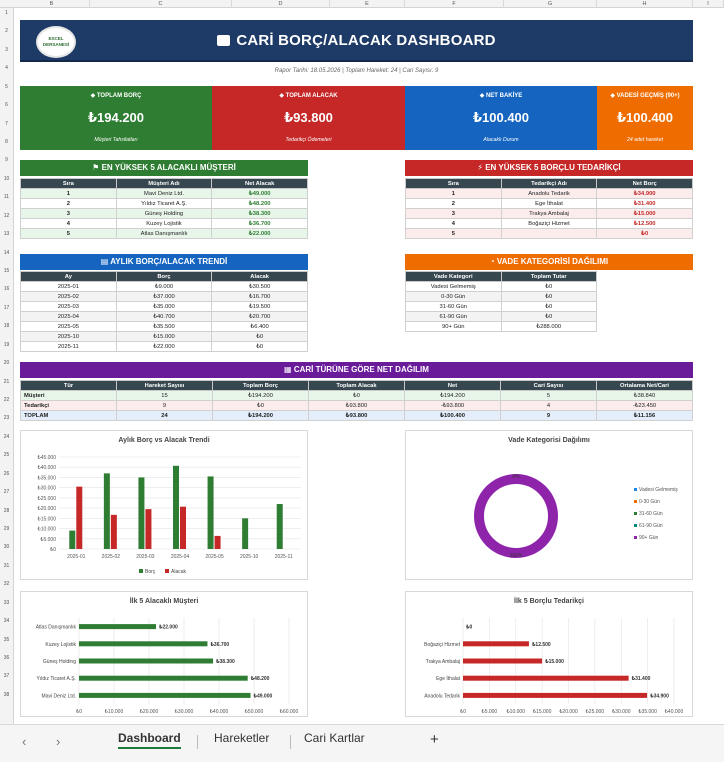 Image resolution: width=724 pixels, height=762 pixels. Describe the element at coordinates (68, 193) in the screenshot. I see `table-cell: 1` at that location.